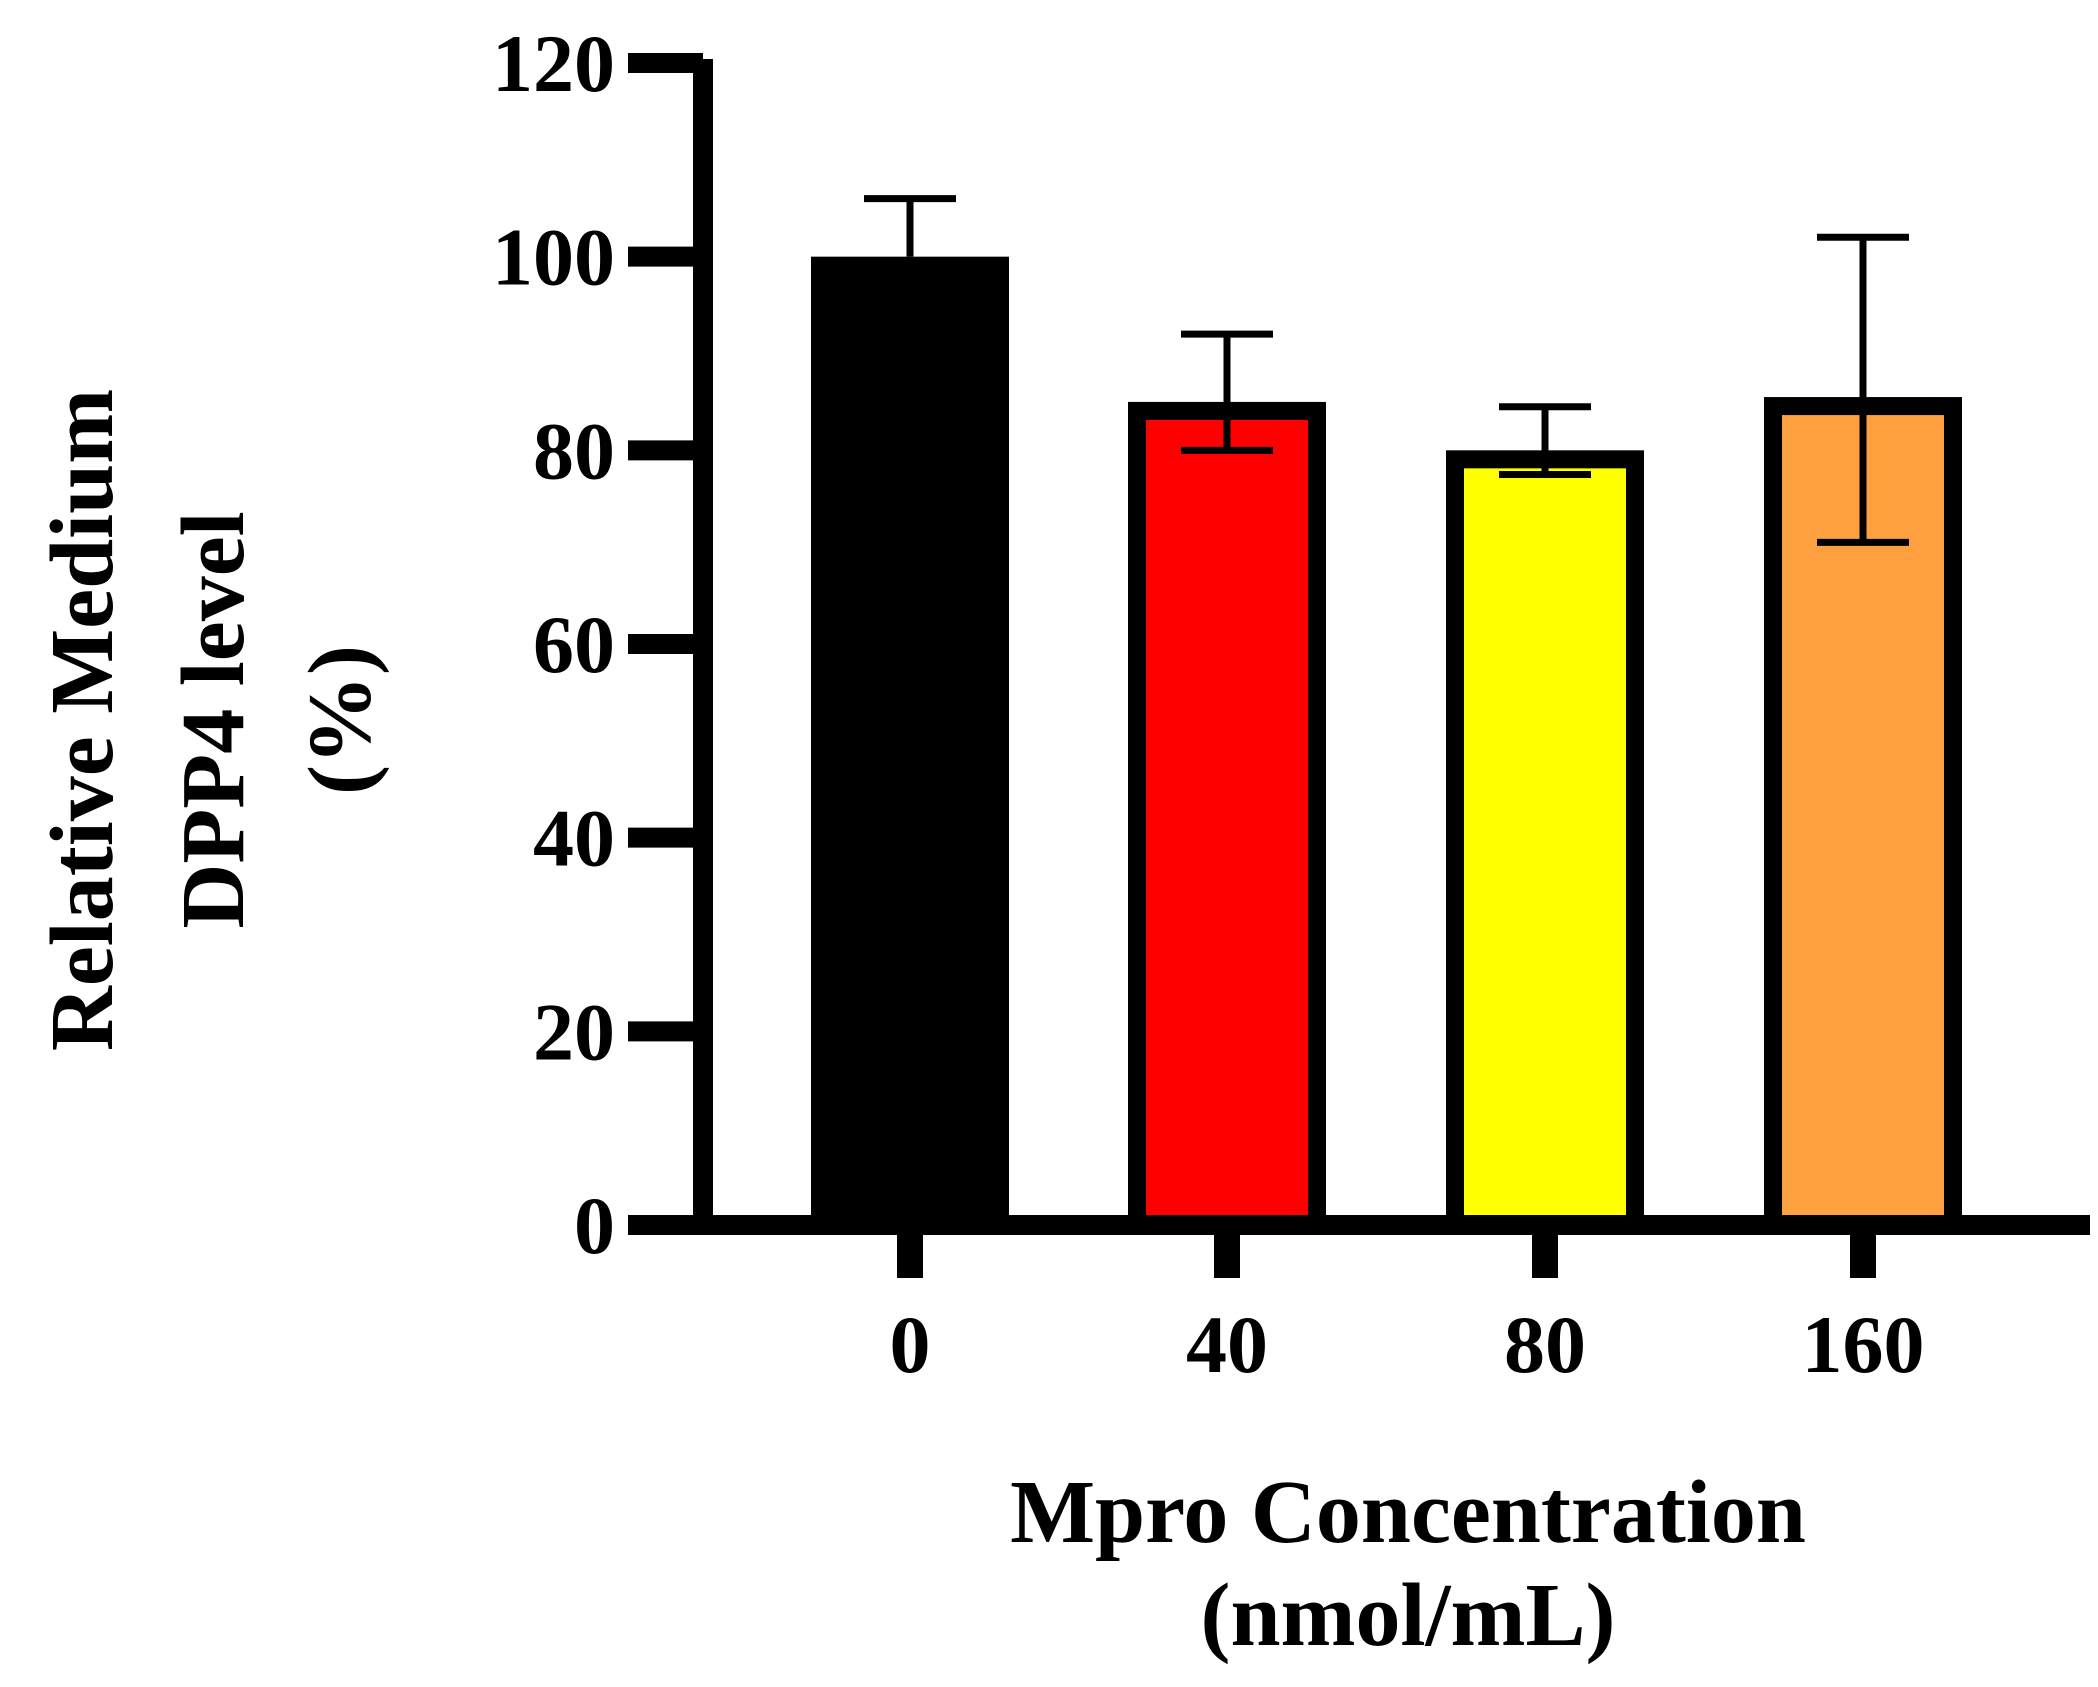  What do you see at coordinates (910, 1344) in the screenshot?
I see `x-tick-label-0: 0` at bounding box center [910, 1344].